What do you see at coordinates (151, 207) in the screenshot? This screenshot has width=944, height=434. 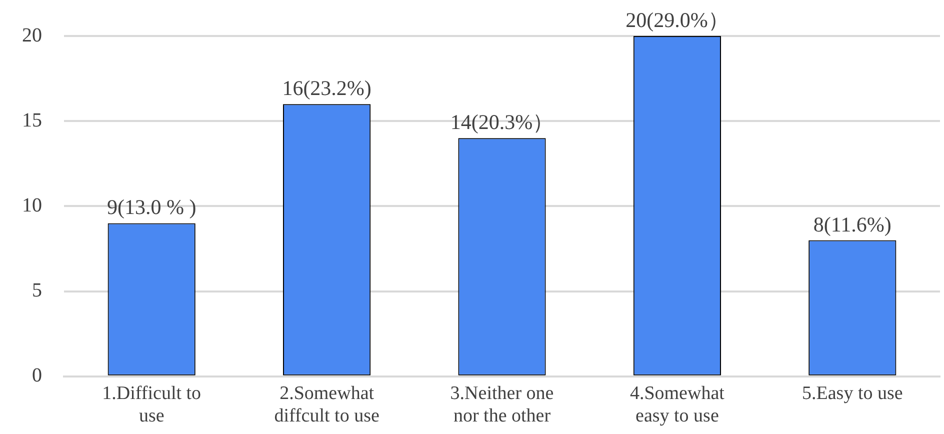 I see `data-label: 9(13.0 % )` at bounding box center [151, 207].